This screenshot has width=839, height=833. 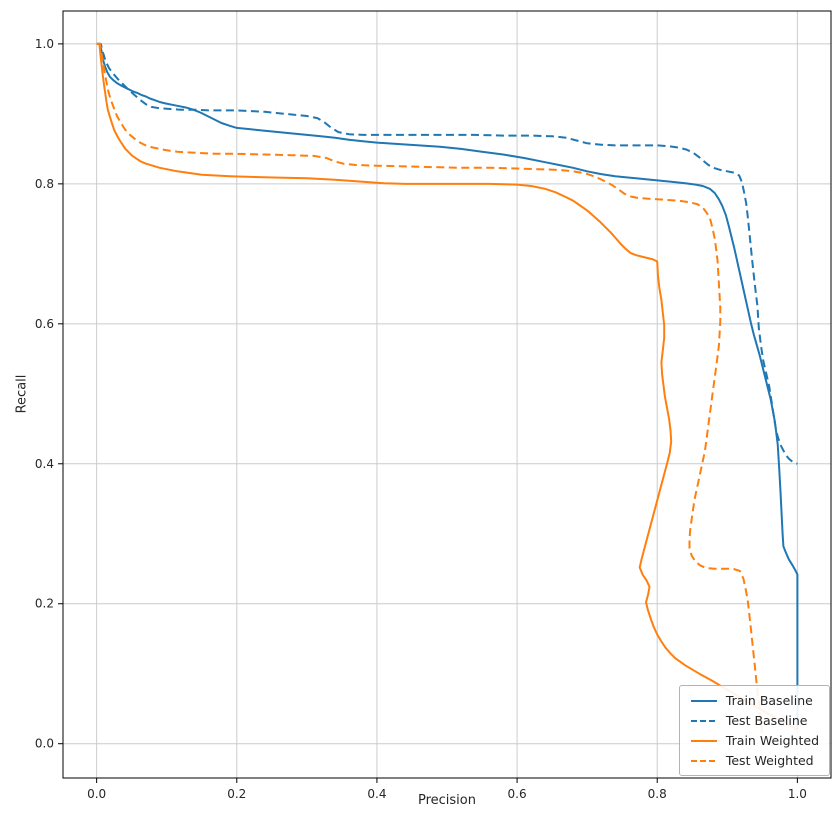 I want to click on legend-item-train-weighted: Train Weighted, so click(x=754, y=740).